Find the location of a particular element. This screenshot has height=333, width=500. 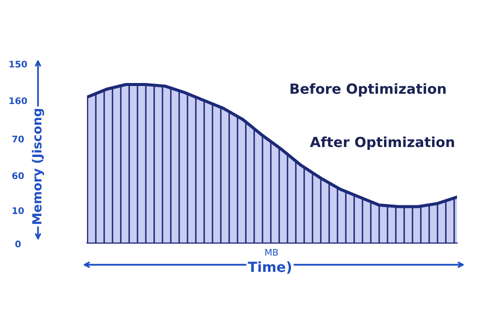

text: MB is located at coordinates (271, 252).